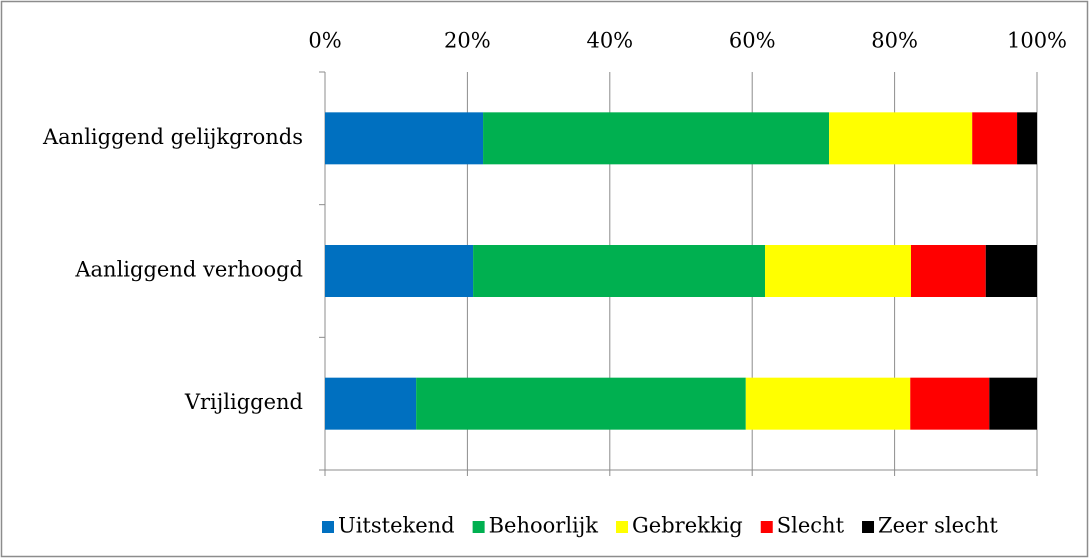 This screenshot has width=1089, height=558. I want to click on legend-label: Gebrekkig, so click(687, 526).